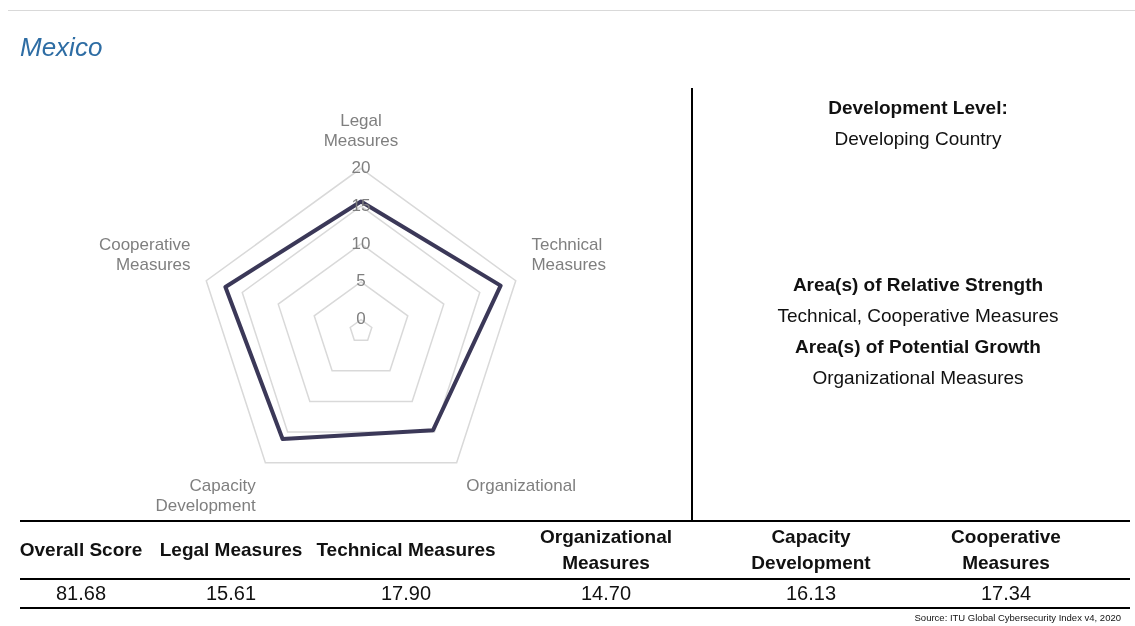 The width and height of the screenshot is (1135, 626). Describe the element at coordinates (361, 319) in the screenshot. I see `y-tick-label: 0` at that location.